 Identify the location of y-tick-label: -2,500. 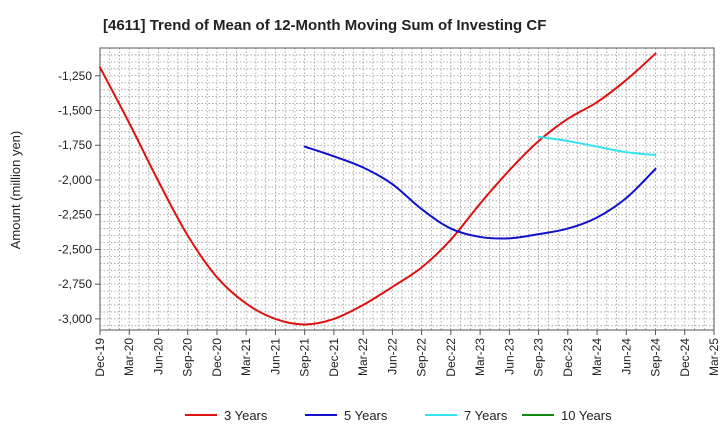
(75, 249).